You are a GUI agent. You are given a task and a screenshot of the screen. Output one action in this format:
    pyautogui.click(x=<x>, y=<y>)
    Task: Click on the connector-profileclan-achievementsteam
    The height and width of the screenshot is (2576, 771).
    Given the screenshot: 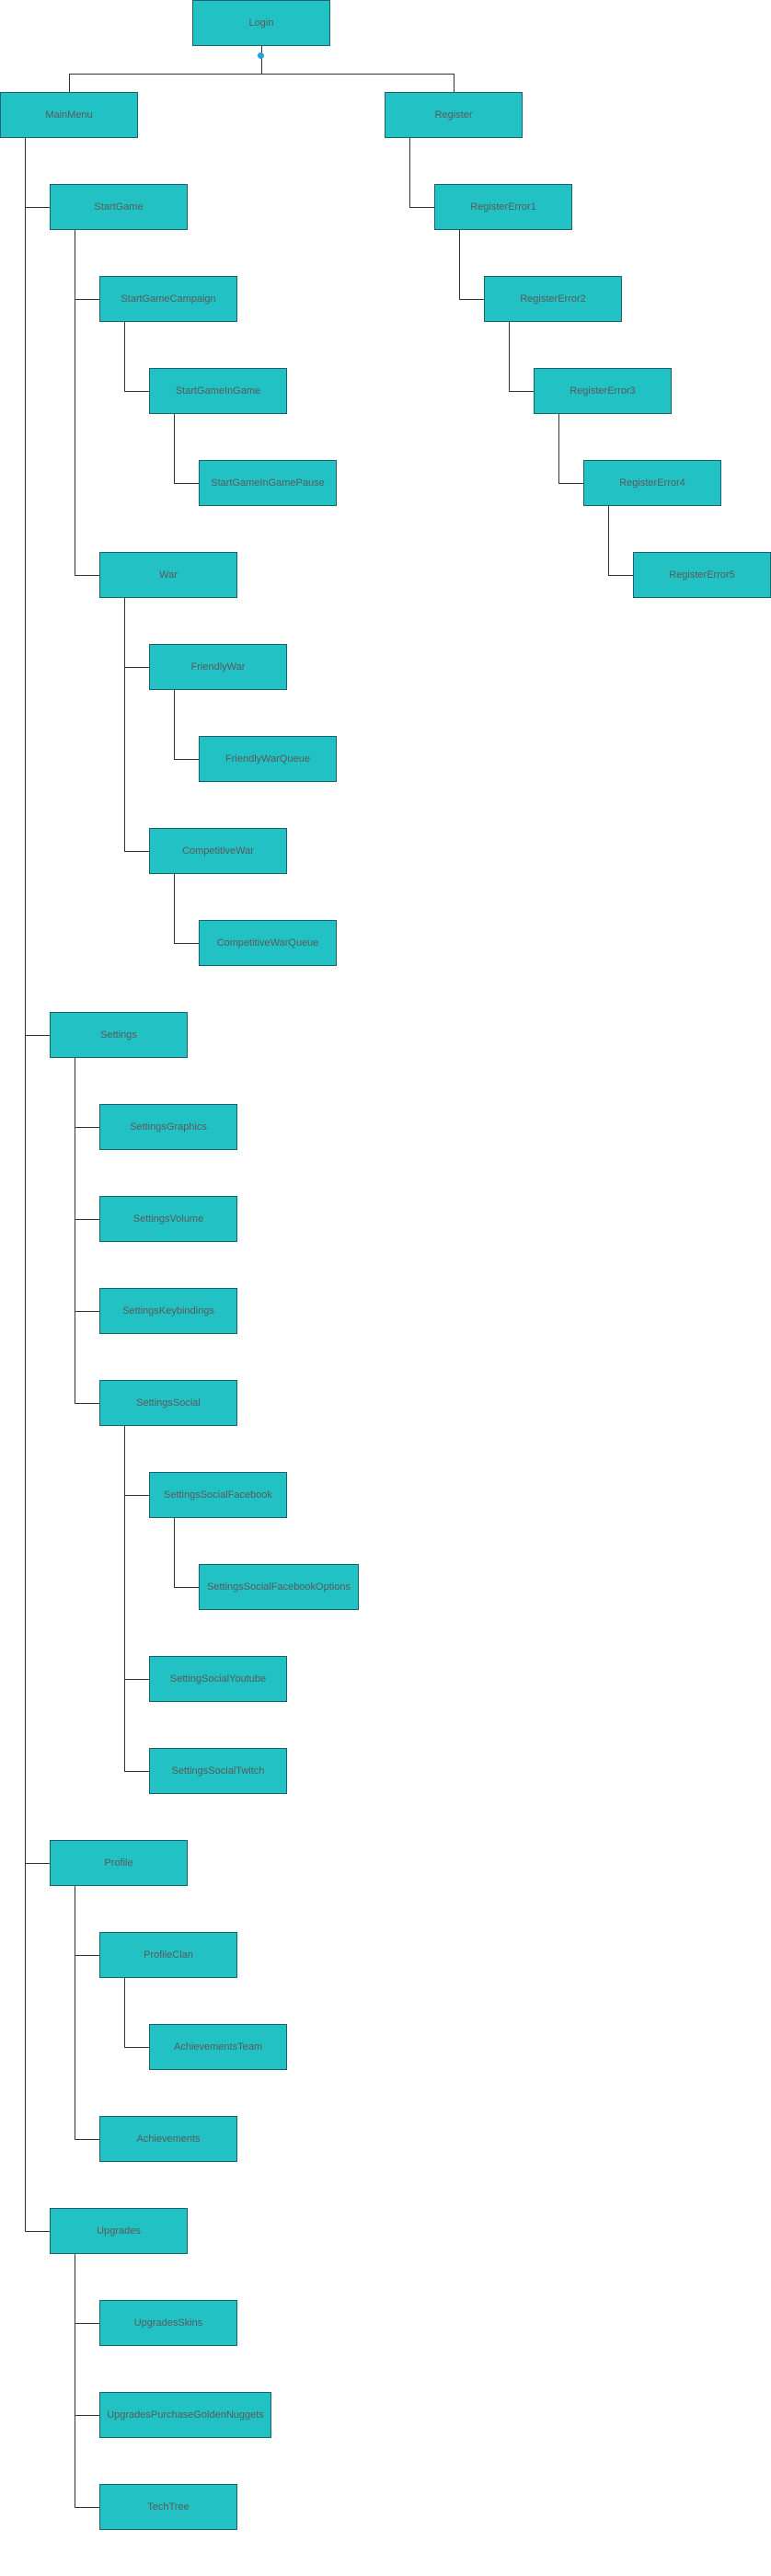 What is the action you would take?
    pyautogui.click(x=136, y=2013)
    